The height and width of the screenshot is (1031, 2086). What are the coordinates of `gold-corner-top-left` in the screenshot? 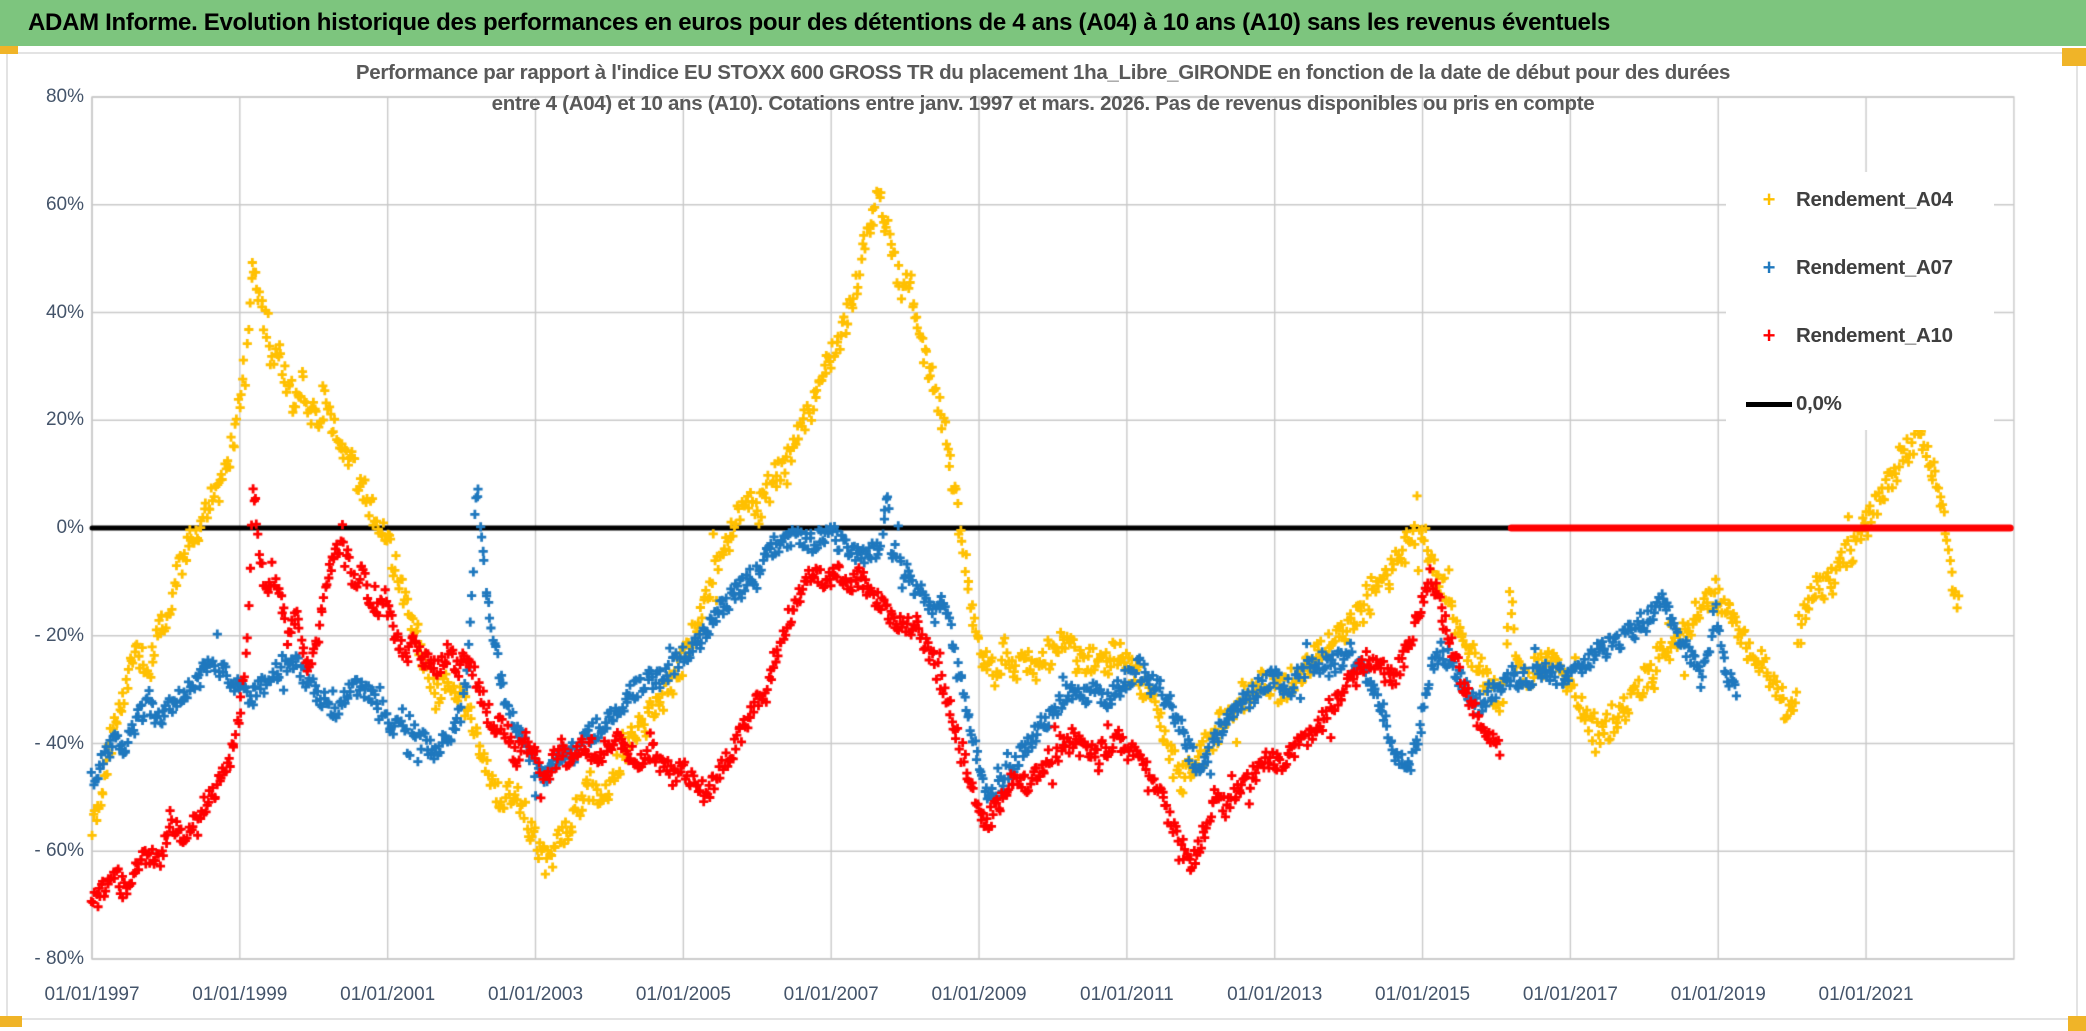 It's located at (9, 50).